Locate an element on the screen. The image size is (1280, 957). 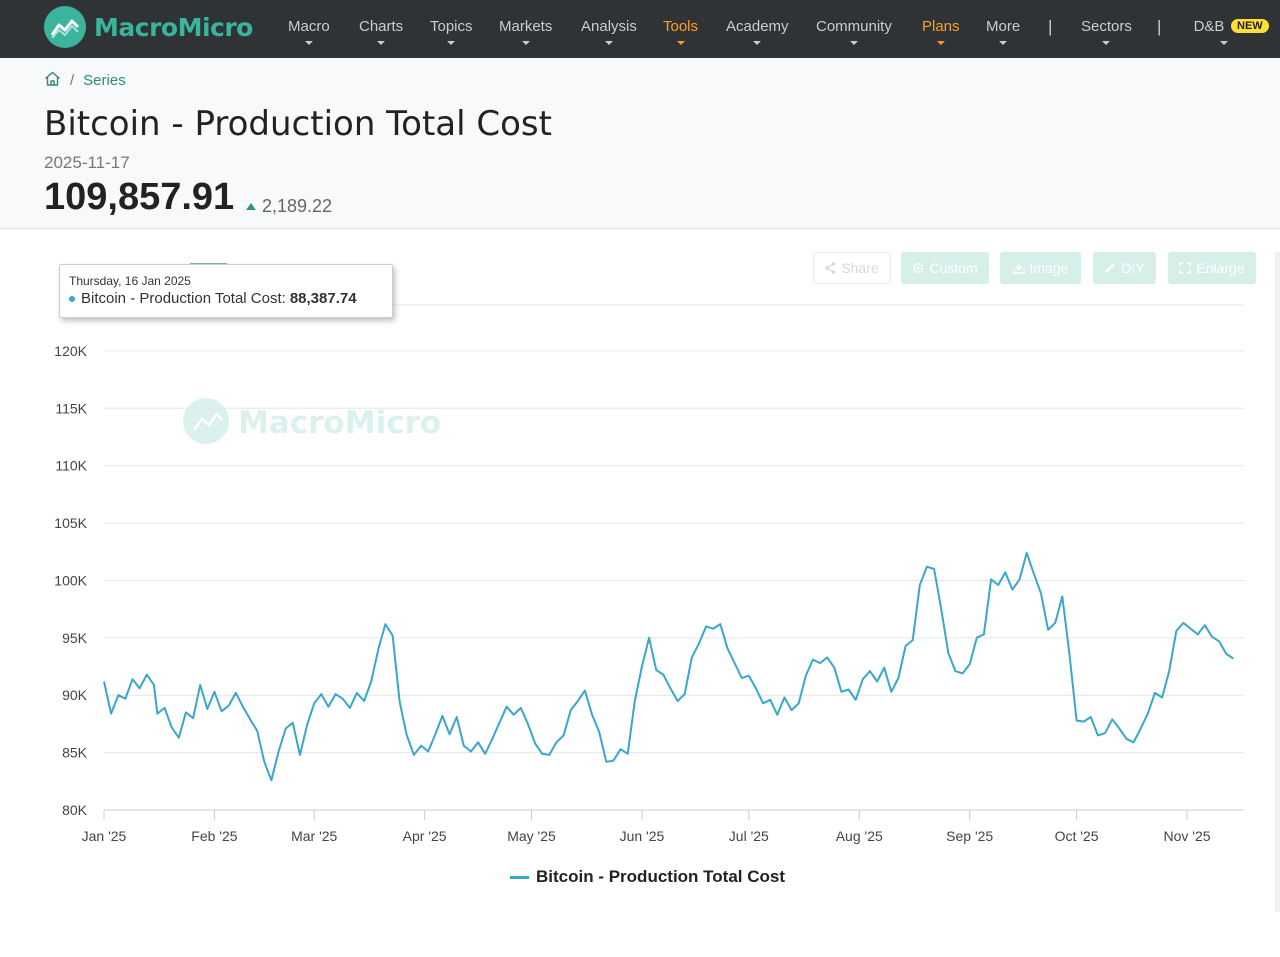
x-tick-label: Nov '25 is located at coordinates (1186, 836).